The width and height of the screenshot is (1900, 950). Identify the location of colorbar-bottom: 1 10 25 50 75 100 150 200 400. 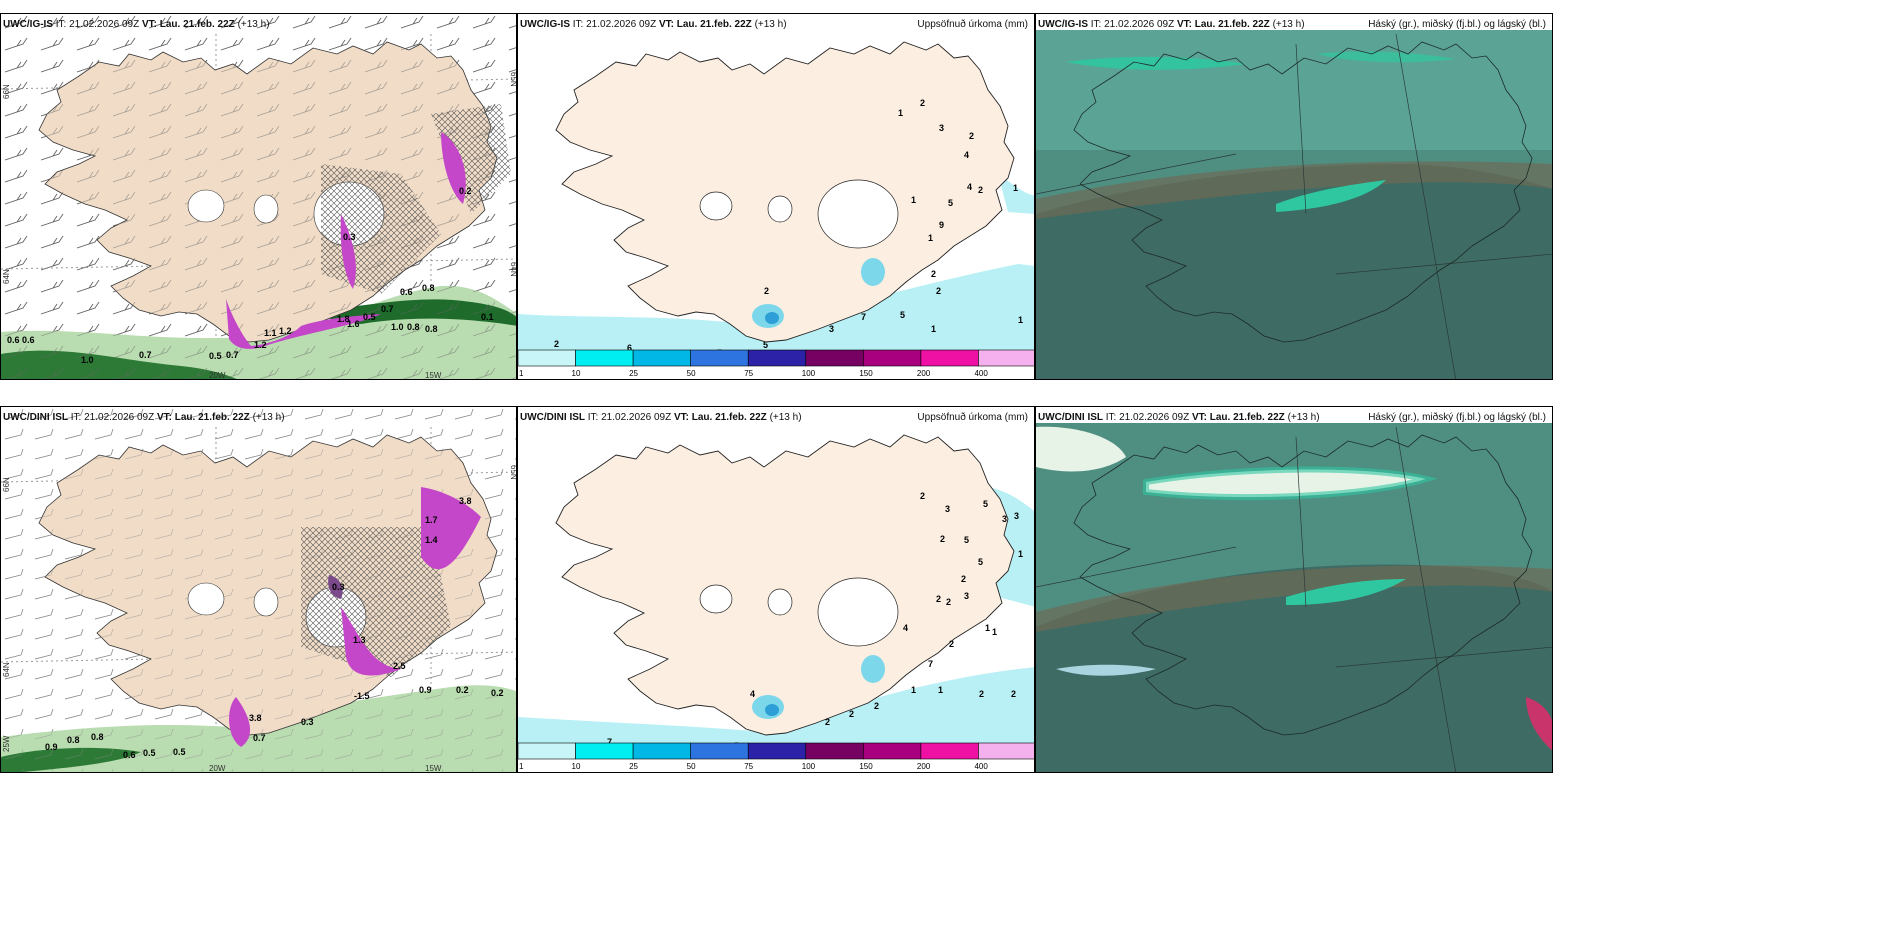
(776, 757).